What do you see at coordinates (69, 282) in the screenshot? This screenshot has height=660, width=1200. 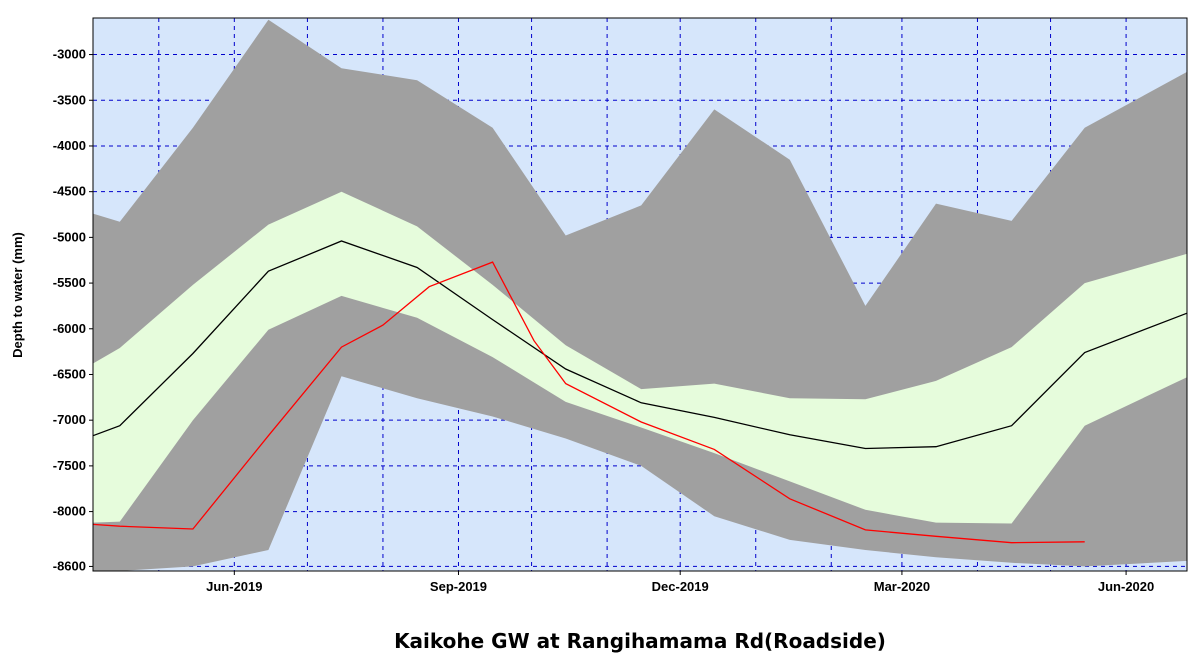 I see `y-tick-label: -5500` at bounding box center [69, 282].